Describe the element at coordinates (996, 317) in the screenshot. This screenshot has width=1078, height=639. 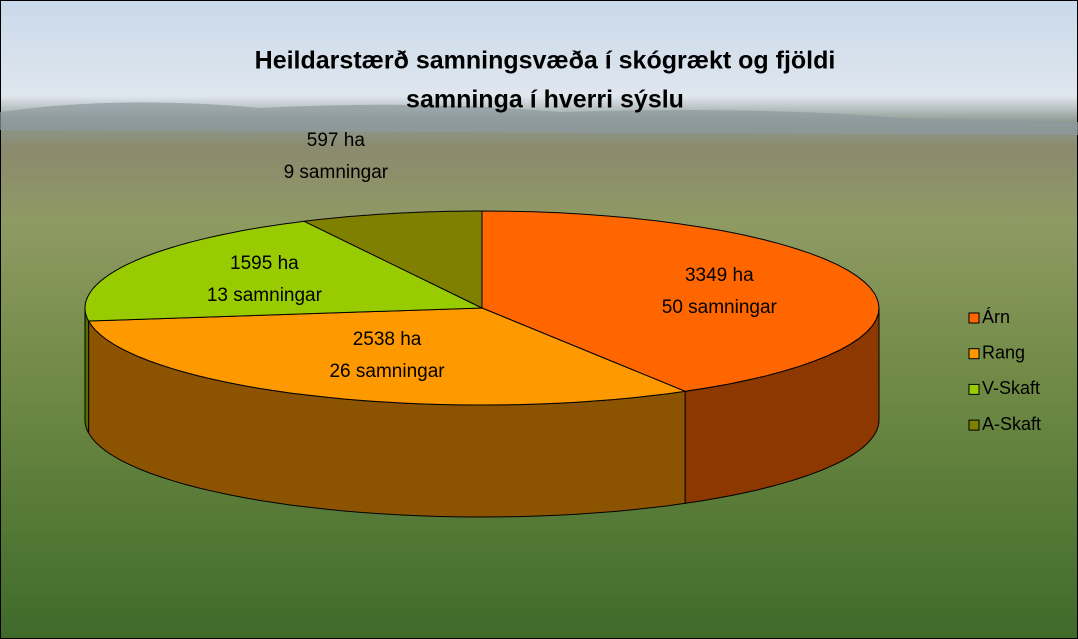
I see `legend-label: Árn` at that location.